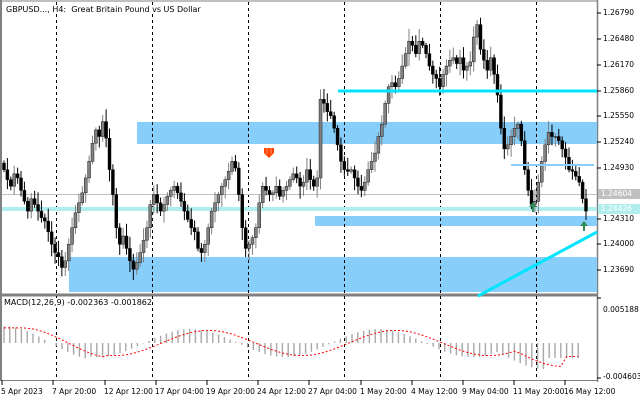 The image size is (640, 404). What do you see at coordinates (281, 391) in the screenshot?
I see `time-axis-label: 24 Apr 12:00` at bounding box center [281, 391].